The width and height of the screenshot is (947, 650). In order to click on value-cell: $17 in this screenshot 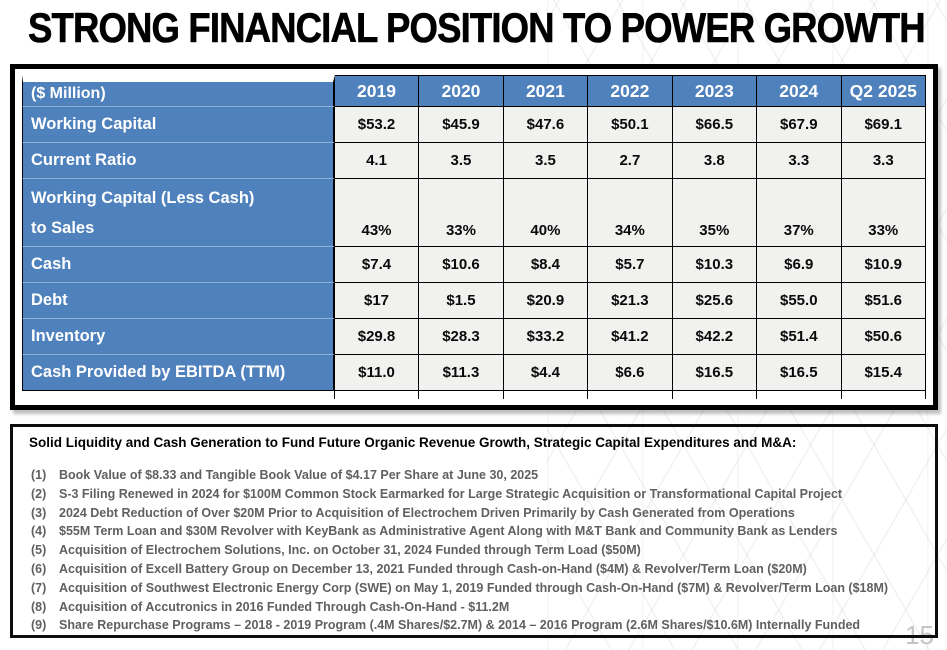, I will do `click(377, 301)`.